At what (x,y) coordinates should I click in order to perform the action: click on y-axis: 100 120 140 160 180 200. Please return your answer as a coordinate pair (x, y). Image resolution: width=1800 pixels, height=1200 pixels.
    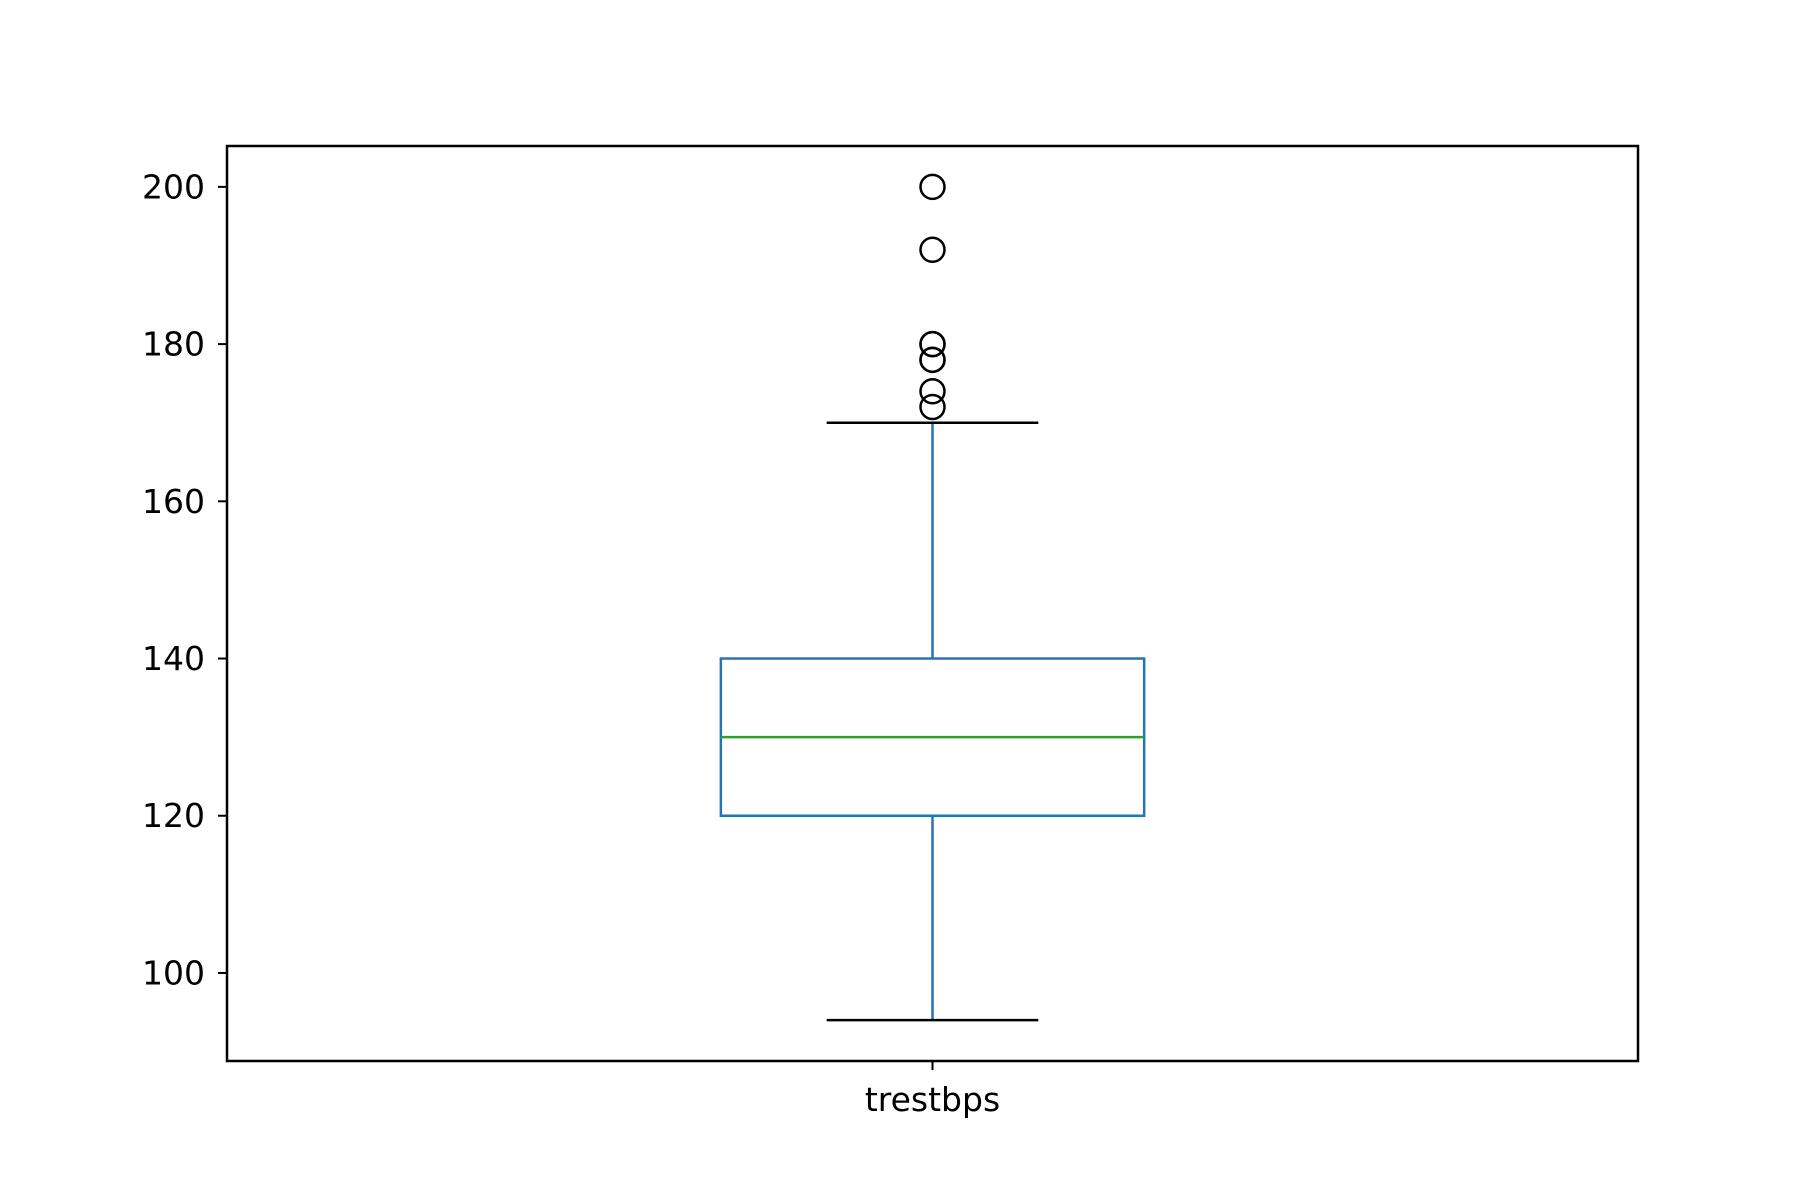
    Looking at the image, I should click on (184, 579).